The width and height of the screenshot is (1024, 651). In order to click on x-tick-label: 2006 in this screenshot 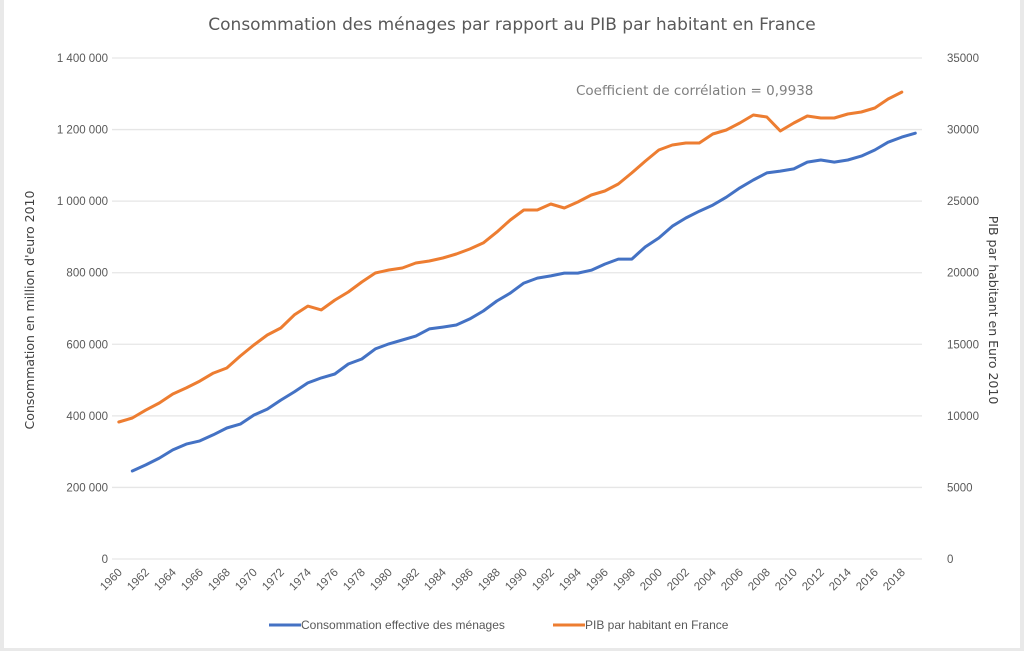, I will do `click(732, 580)`.